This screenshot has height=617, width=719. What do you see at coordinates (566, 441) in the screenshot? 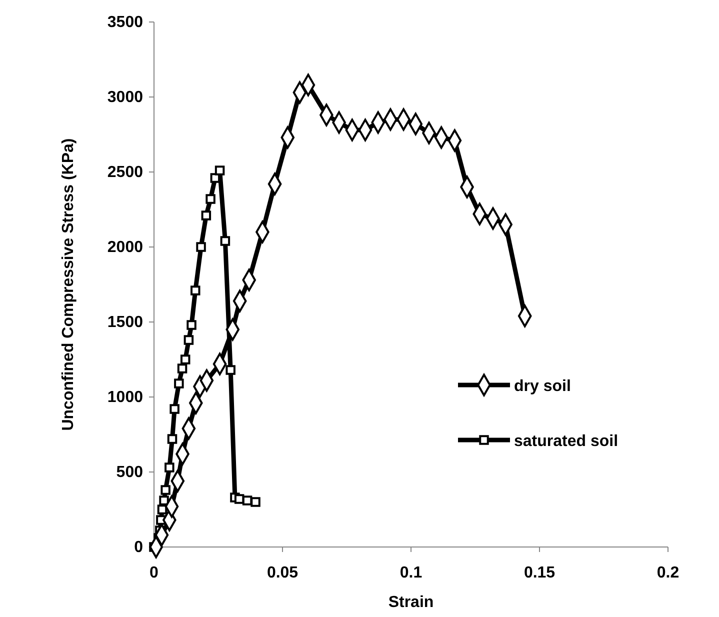
I see `legend-label: saturated soil` at bounding box center [566, 441].